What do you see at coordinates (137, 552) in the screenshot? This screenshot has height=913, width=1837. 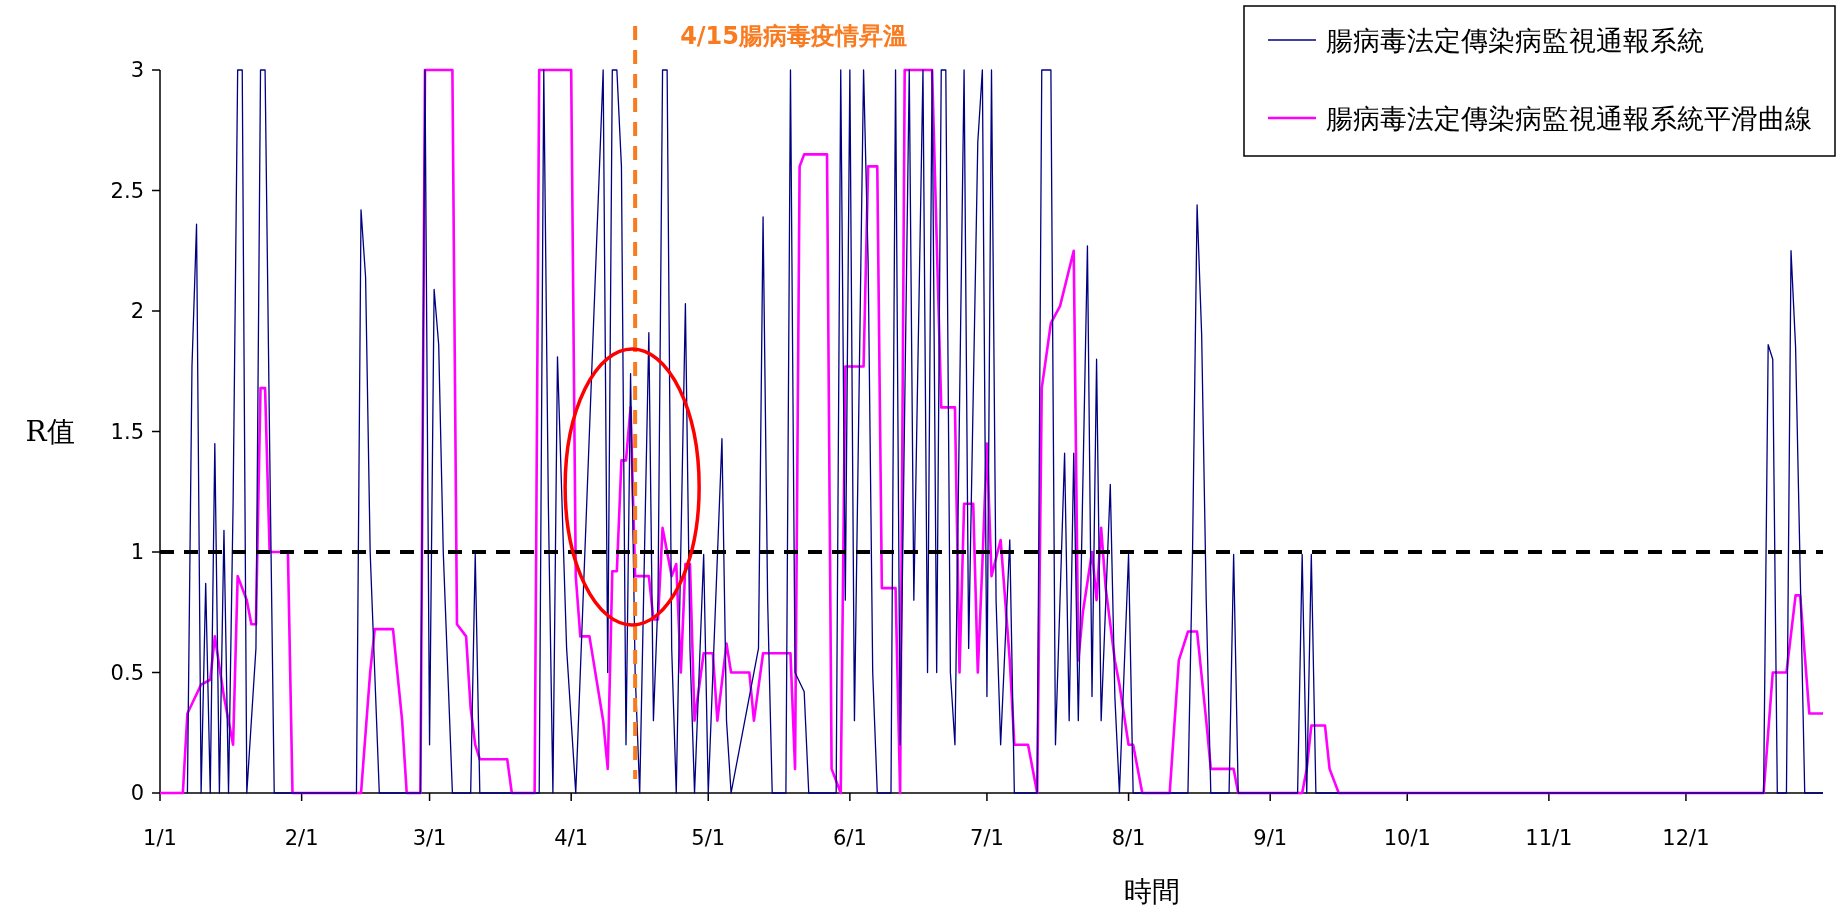 I see `y-tick-label: 1` at bounding box center [137, 552].